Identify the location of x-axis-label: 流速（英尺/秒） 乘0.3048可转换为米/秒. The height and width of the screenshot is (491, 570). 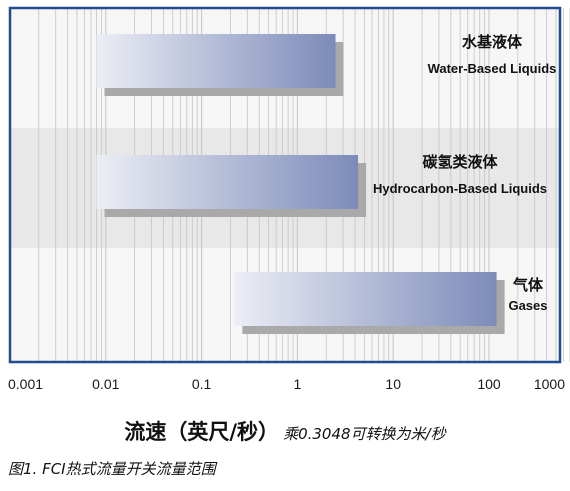
(285, 431).